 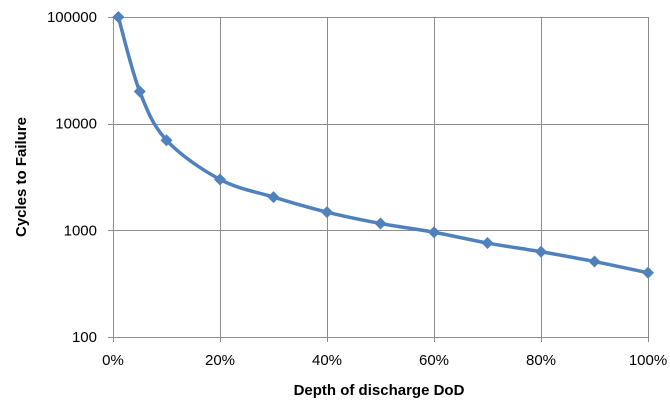 What do you see at coordinates (327, 360) in the screenshot?
I see `x-tick-label: 40%` at bounding box center [327, 360].